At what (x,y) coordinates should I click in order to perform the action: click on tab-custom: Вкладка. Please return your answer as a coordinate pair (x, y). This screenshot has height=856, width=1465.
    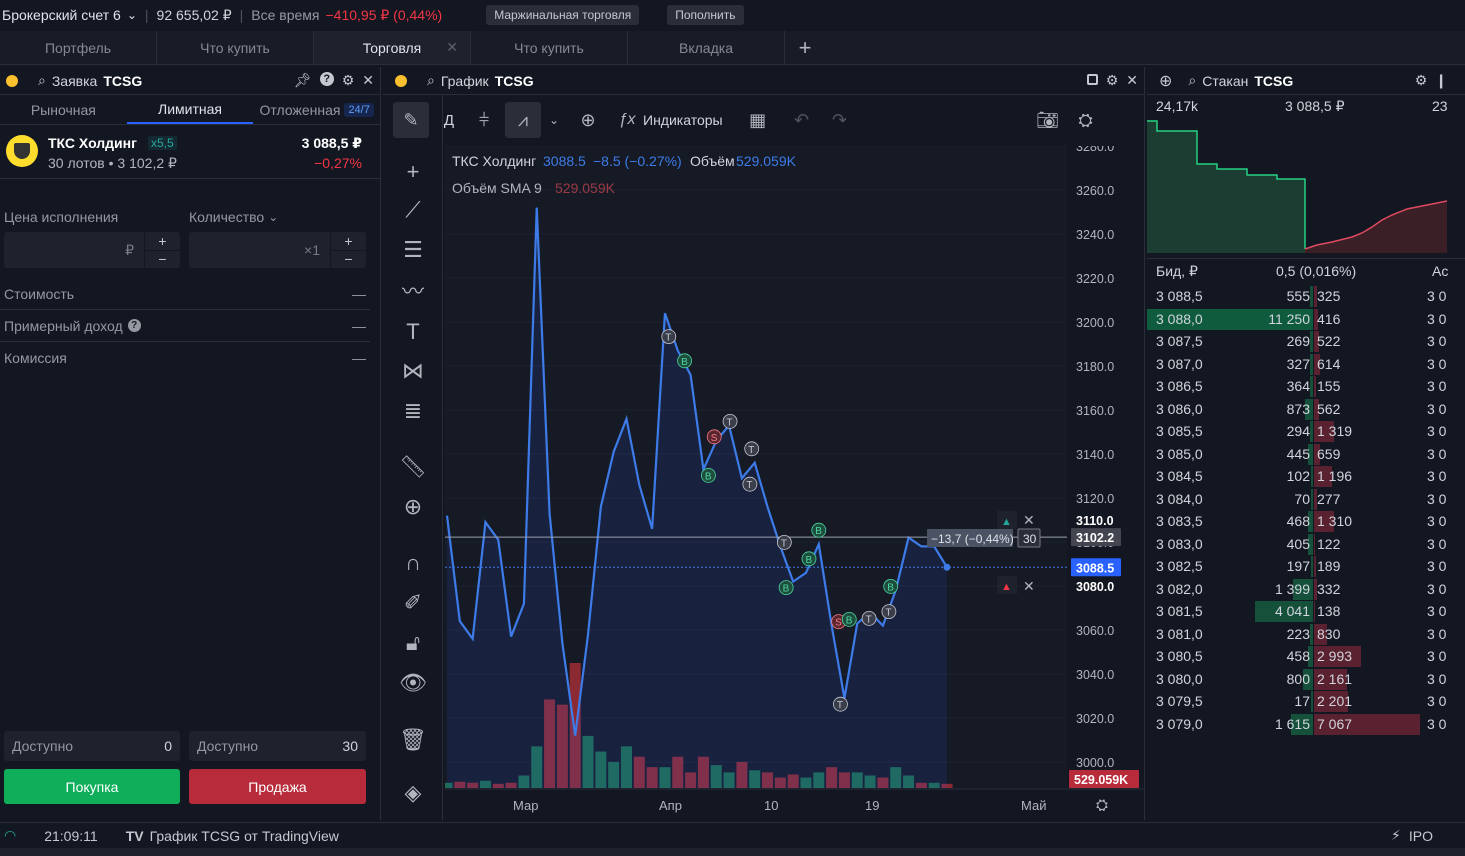
    Looking at the image, I should click on (706, 47).